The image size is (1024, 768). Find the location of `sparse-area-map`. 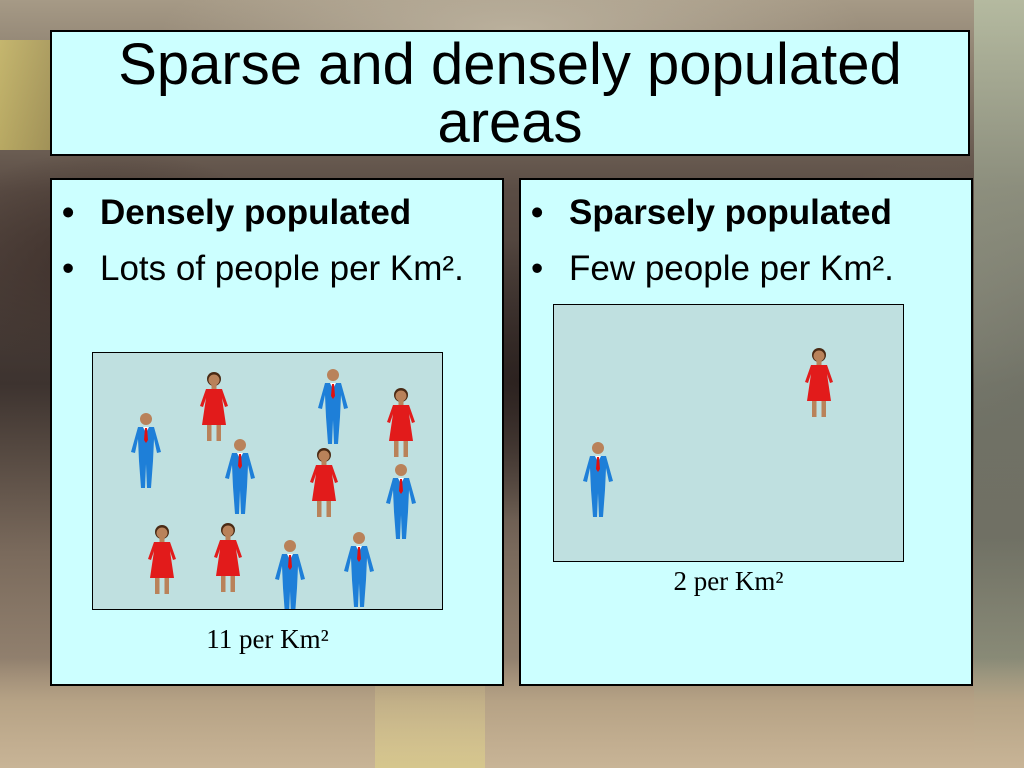

sparse-area-map is located at coordinates (728, 433).